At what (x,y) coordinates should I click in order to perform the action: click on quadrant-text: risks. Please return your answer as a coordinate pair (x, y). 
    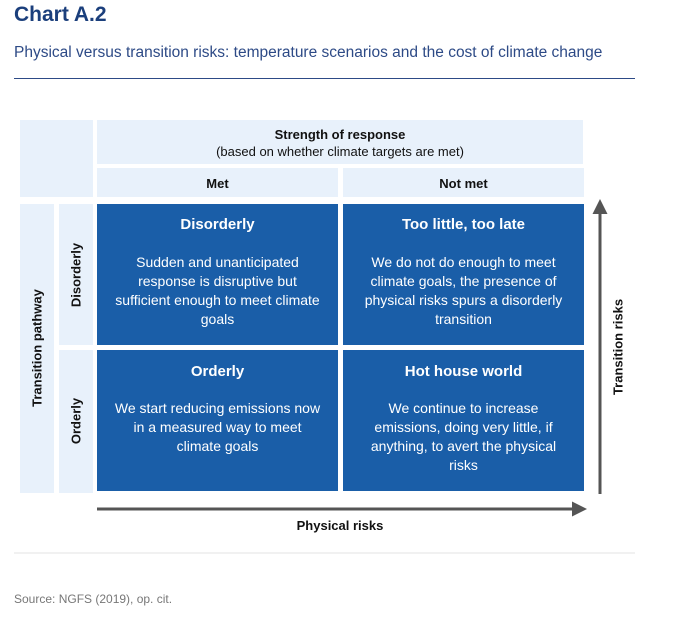
    Looking at the image, I should click on (463, 465).